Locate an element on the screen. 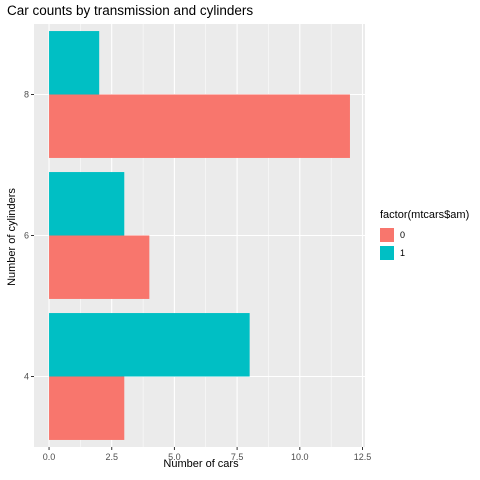 The height and width of the screenshot is (480, 480). x-axis-label: Number of cars is located at coordinates (201, 464).